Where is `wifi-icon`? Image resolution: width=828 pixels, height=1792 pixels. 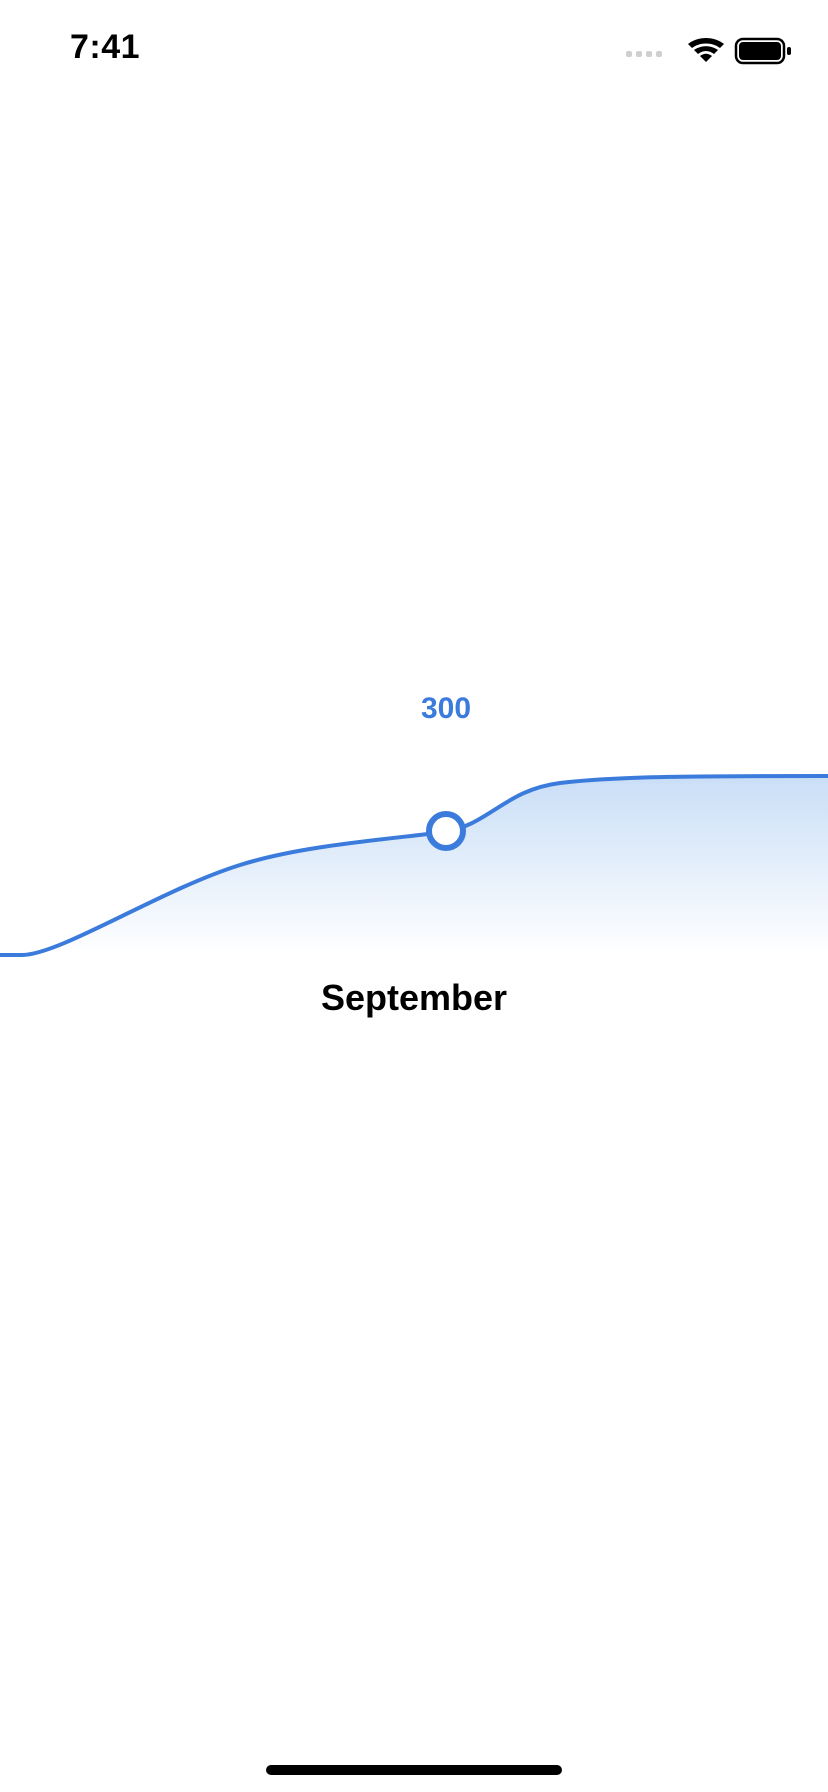 wifi-icon is located at coordinates (706, 50).